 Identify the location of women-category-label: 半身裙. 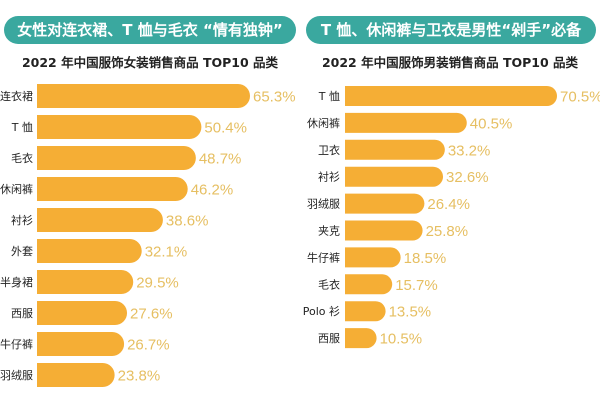
(16, 282).